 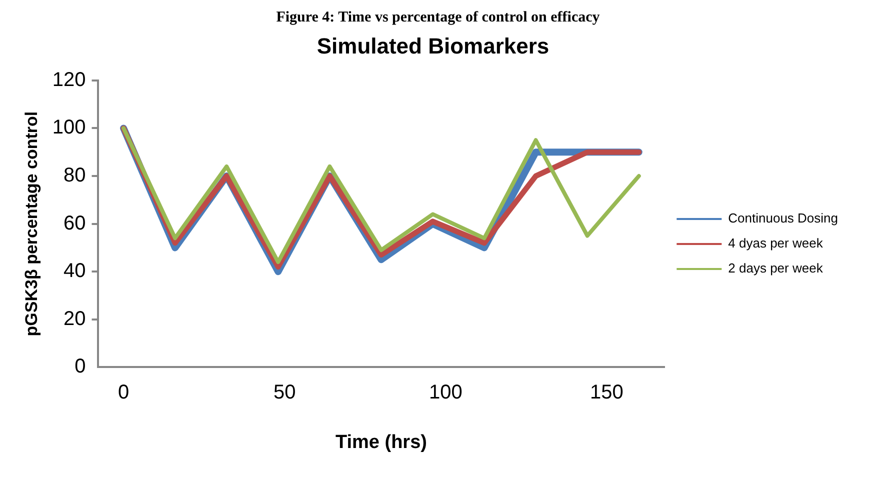 I want to click on y-tick-label: 40, so click(x=75, y=271).